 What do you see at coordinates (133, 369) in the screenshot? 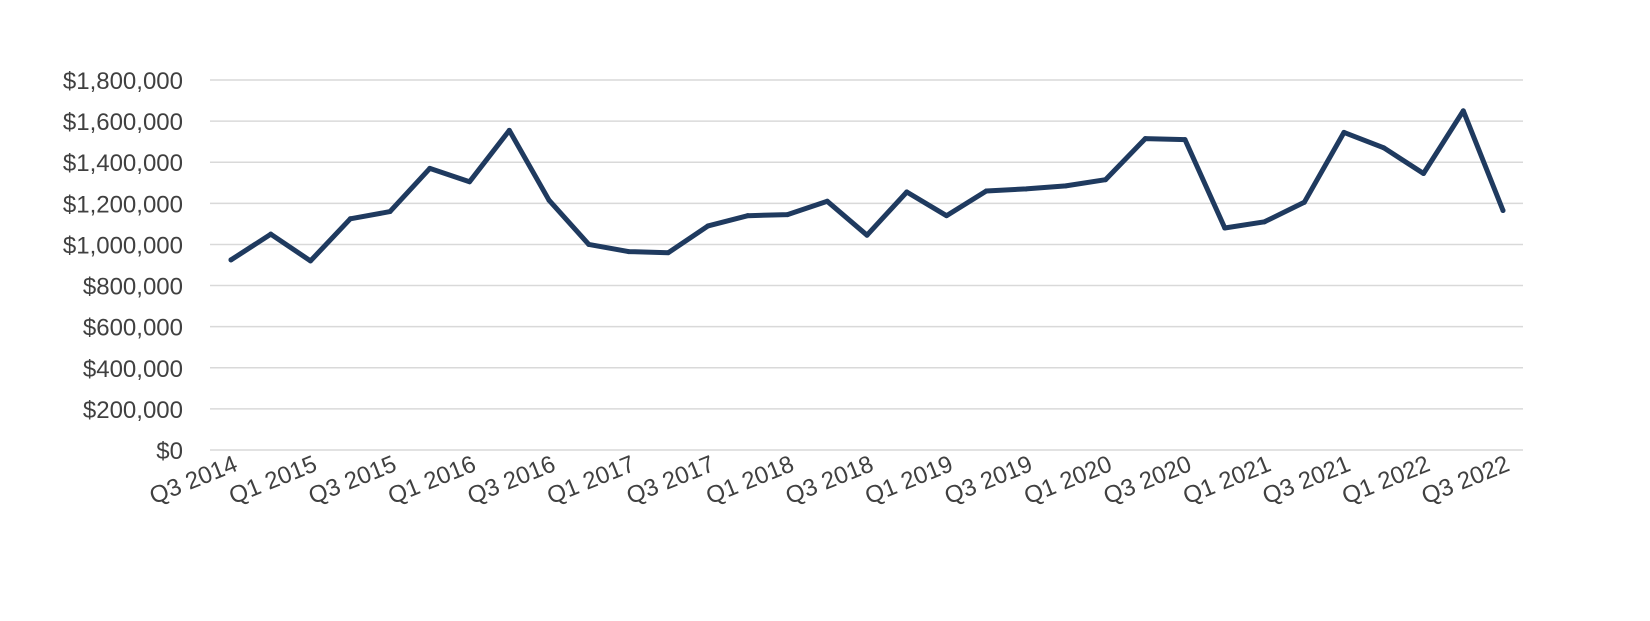
I see `y-tick-label: $400,000` at bounding box center [133, 369].